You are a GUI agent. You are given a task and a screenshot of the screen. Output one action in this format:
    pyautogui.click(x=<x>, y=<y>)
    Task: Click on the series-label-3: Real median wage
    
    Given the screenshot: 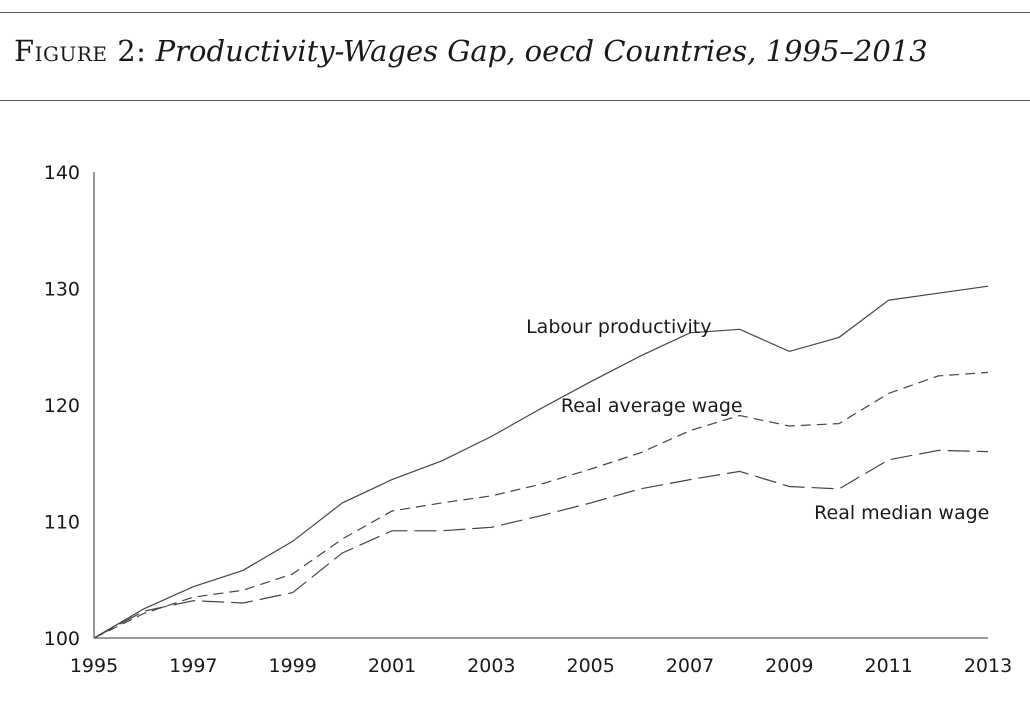 What is the action you would take?
    pyautogui.click(x=901, y=513)
    